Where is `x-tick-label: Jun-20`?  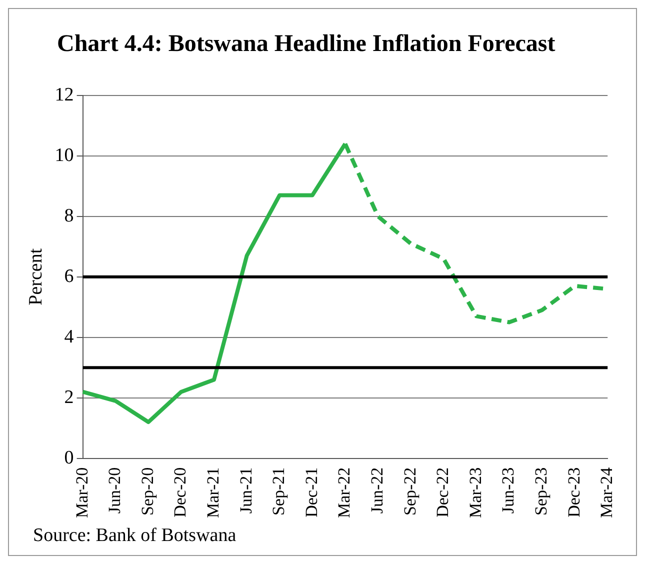
x-tick-label: Jun-20 is located at coordinates (114, 490).